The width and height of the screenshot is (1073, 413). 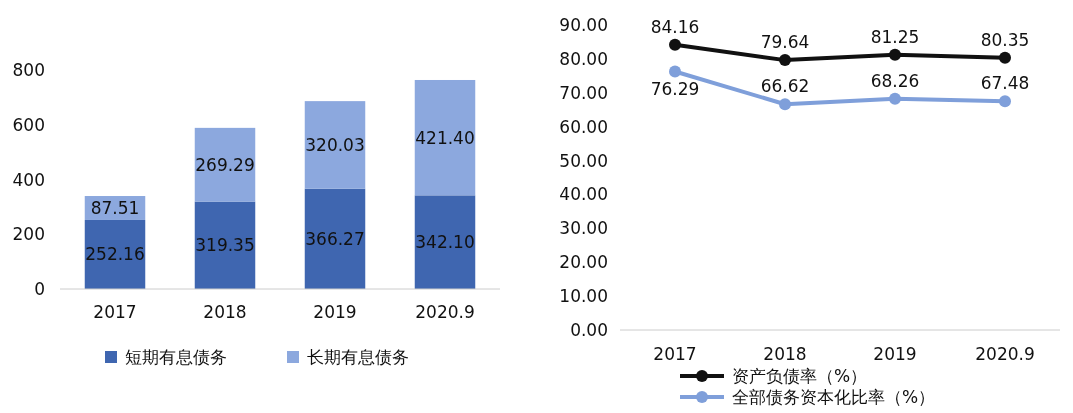 I want to click on y-tick-label: 90.00, so click(x=583, y=25).